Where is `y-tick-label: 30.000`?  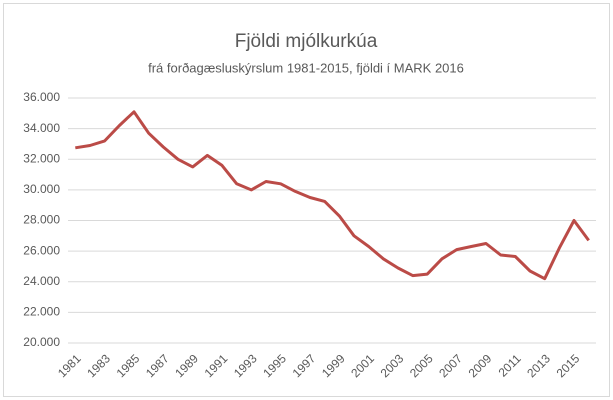
y-tick-label: 30.000 is located at coordinates (41, 189).